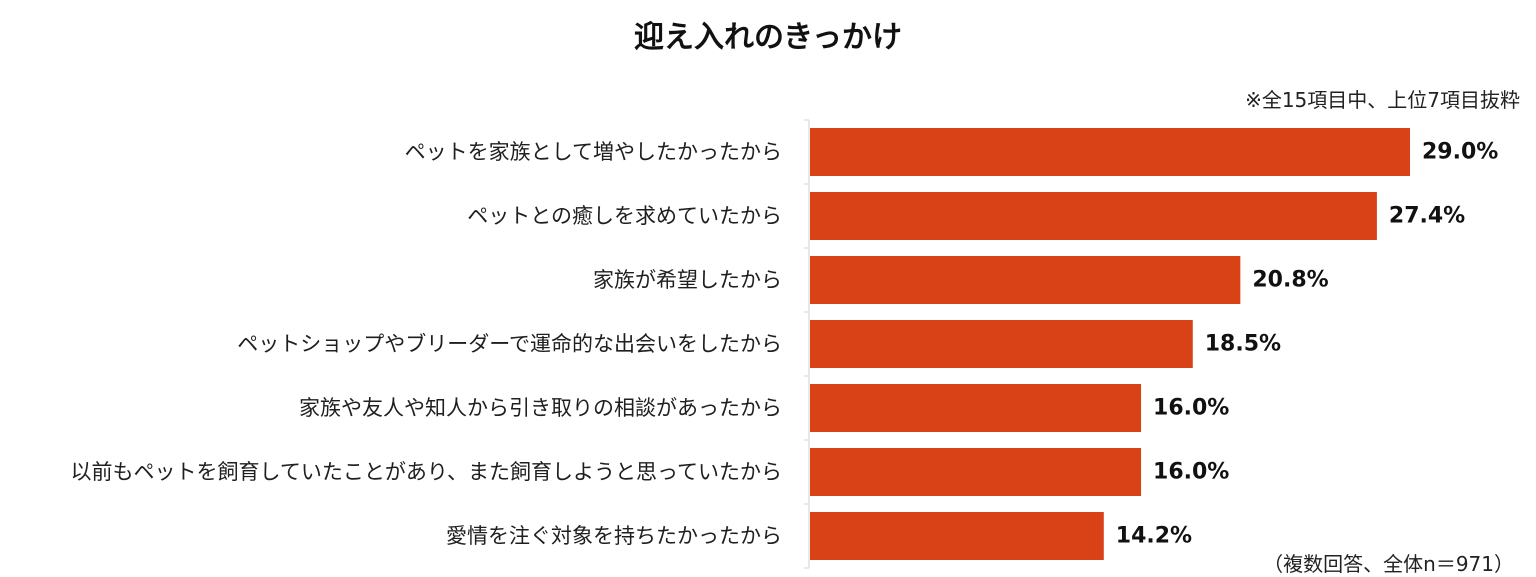 Image resolution: width=1536 pixels, height=577 pixels. Describe the element at coordinates (687, 280) in the screenshot. I see `category-label-3: 家族が希望したから` at that location.